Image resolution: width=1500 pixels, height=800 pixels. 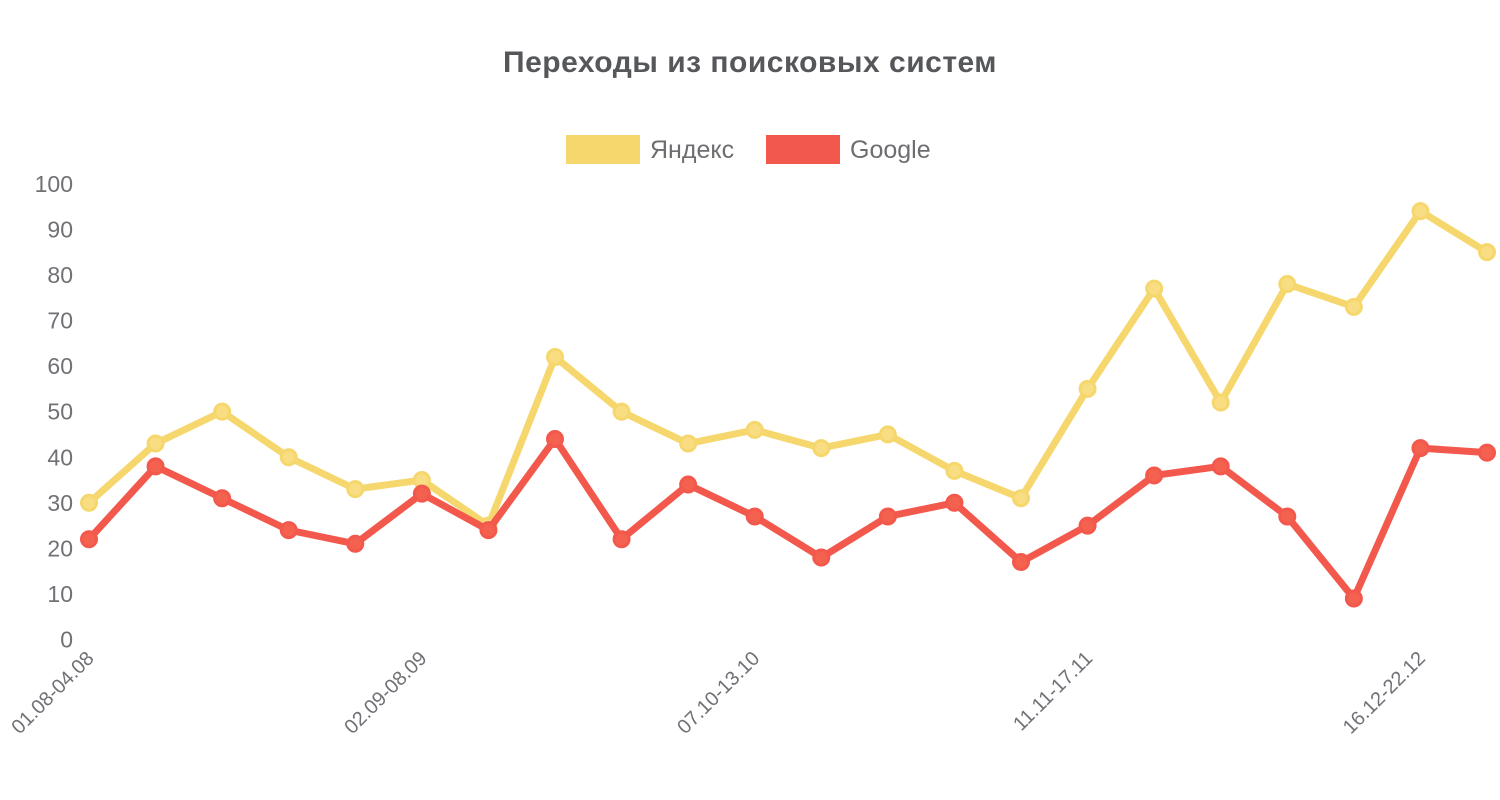 What do you see at coordinates (66, 640) in the screenshot?
I see `y-axis-tick-label: 0` at bounding box center [66, 640].